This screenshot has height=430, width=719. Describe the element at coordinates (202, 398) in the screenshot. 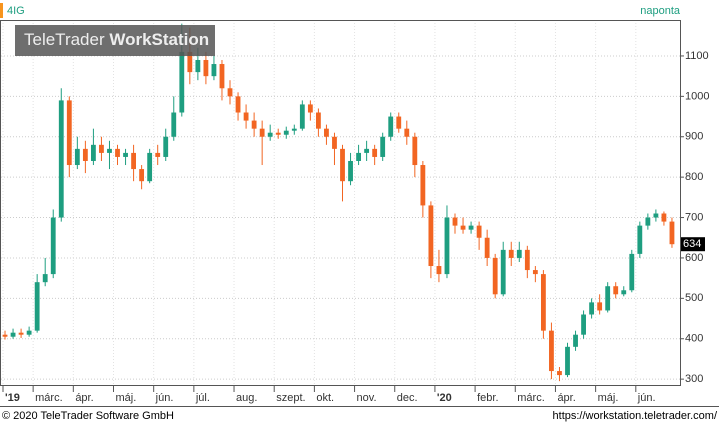

I see `x-tick-label: júl.` at that location.